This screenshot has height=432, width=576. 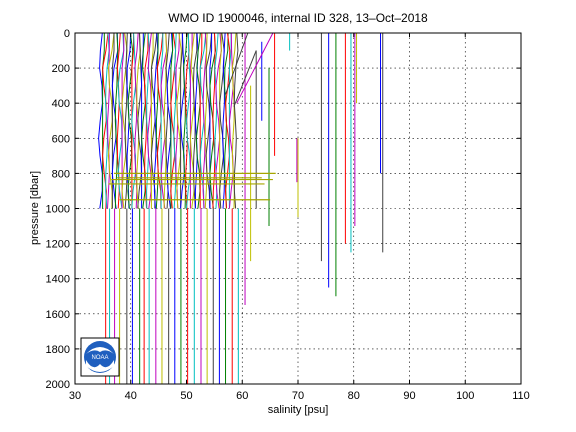 What do you see at coordinates (100, 366) in the screenshot?
I see `noaa-logo-wave` at bounding box center [100, 366].